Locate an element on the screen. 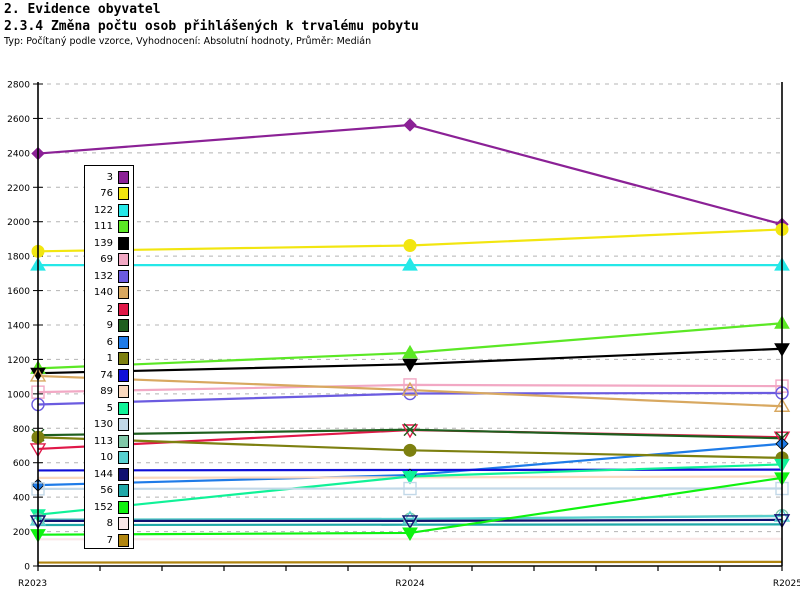  legend-item: 139 is located at coordinates (109, 243).